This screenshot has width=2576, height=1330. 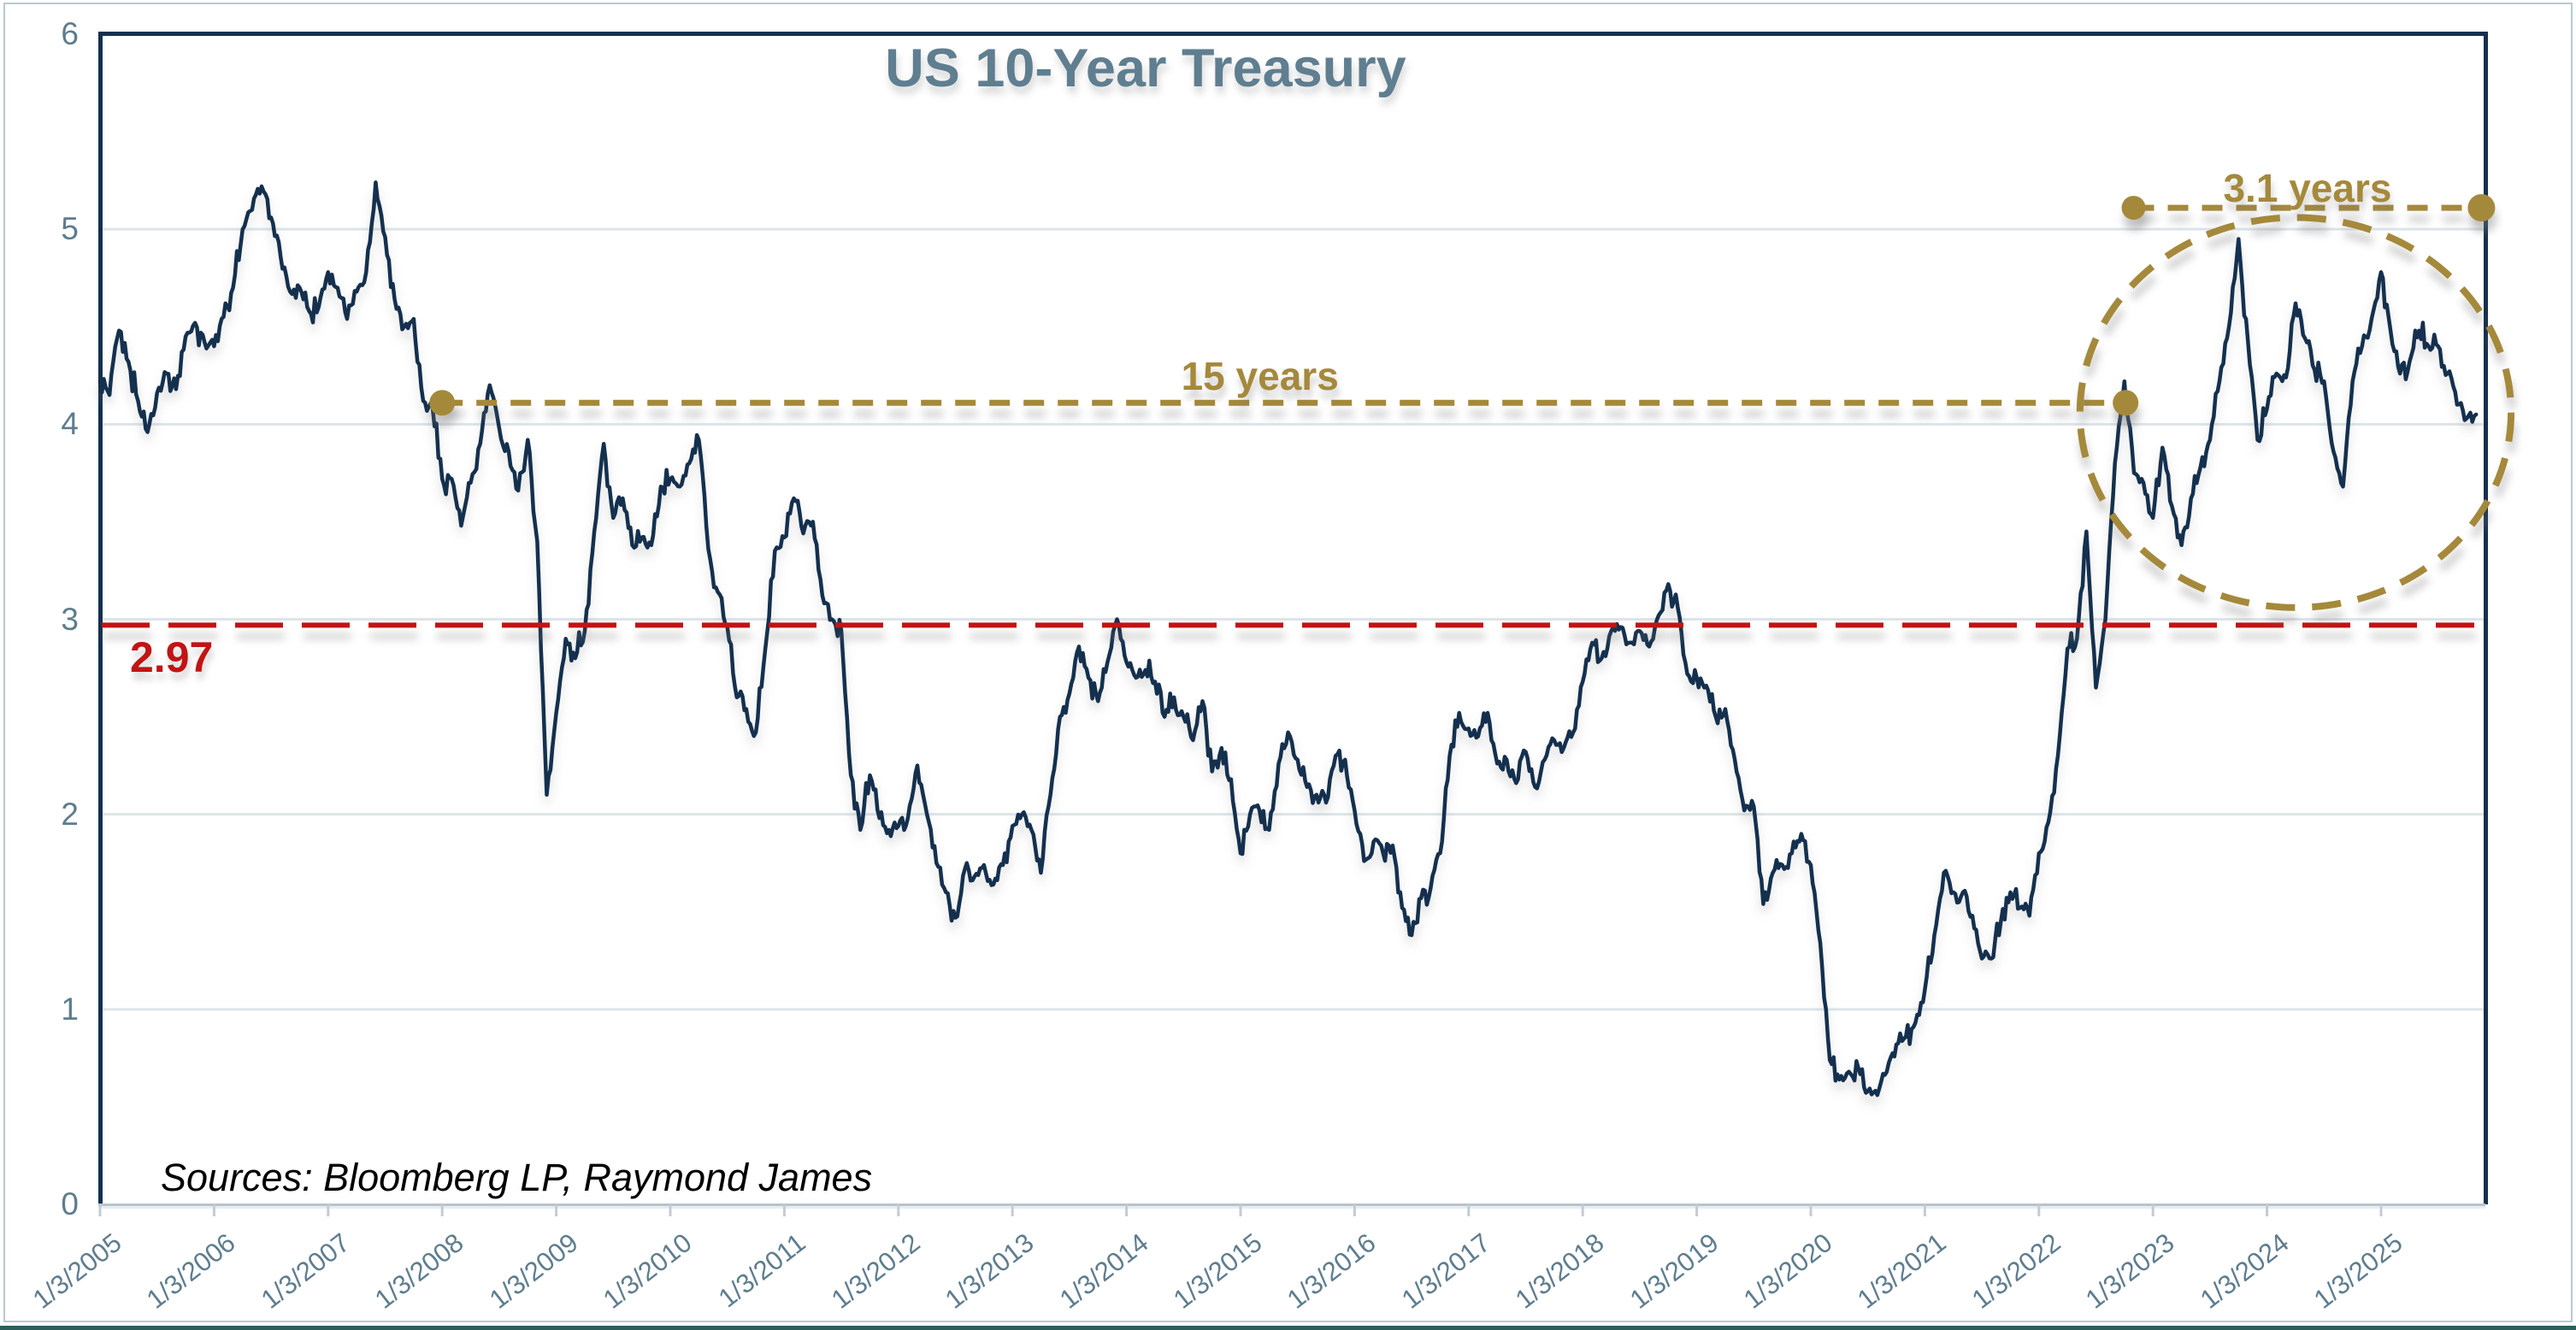 I want to click on y-tick-label: 5, so click(x=70, y=229).